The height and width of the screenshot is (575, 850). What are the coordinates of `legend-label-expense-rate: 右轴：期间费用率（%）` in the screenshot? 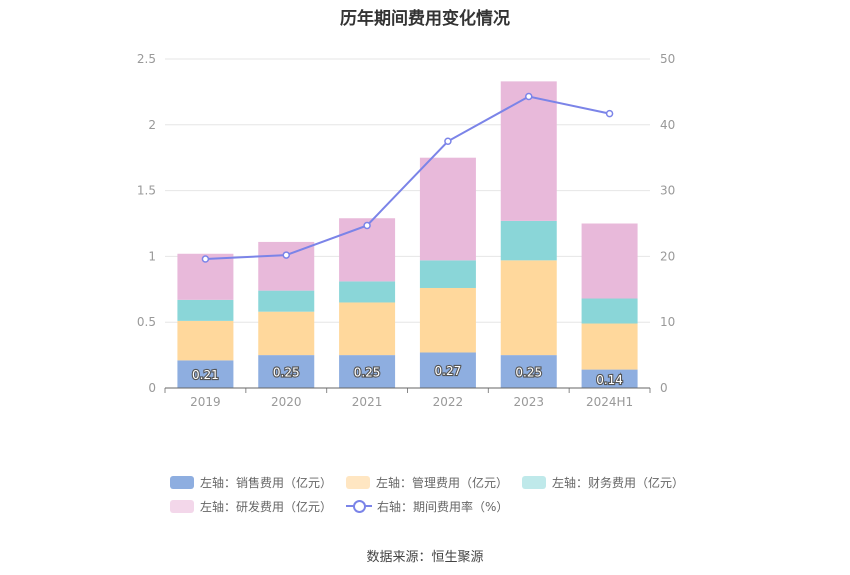 It's located at (443, 506).